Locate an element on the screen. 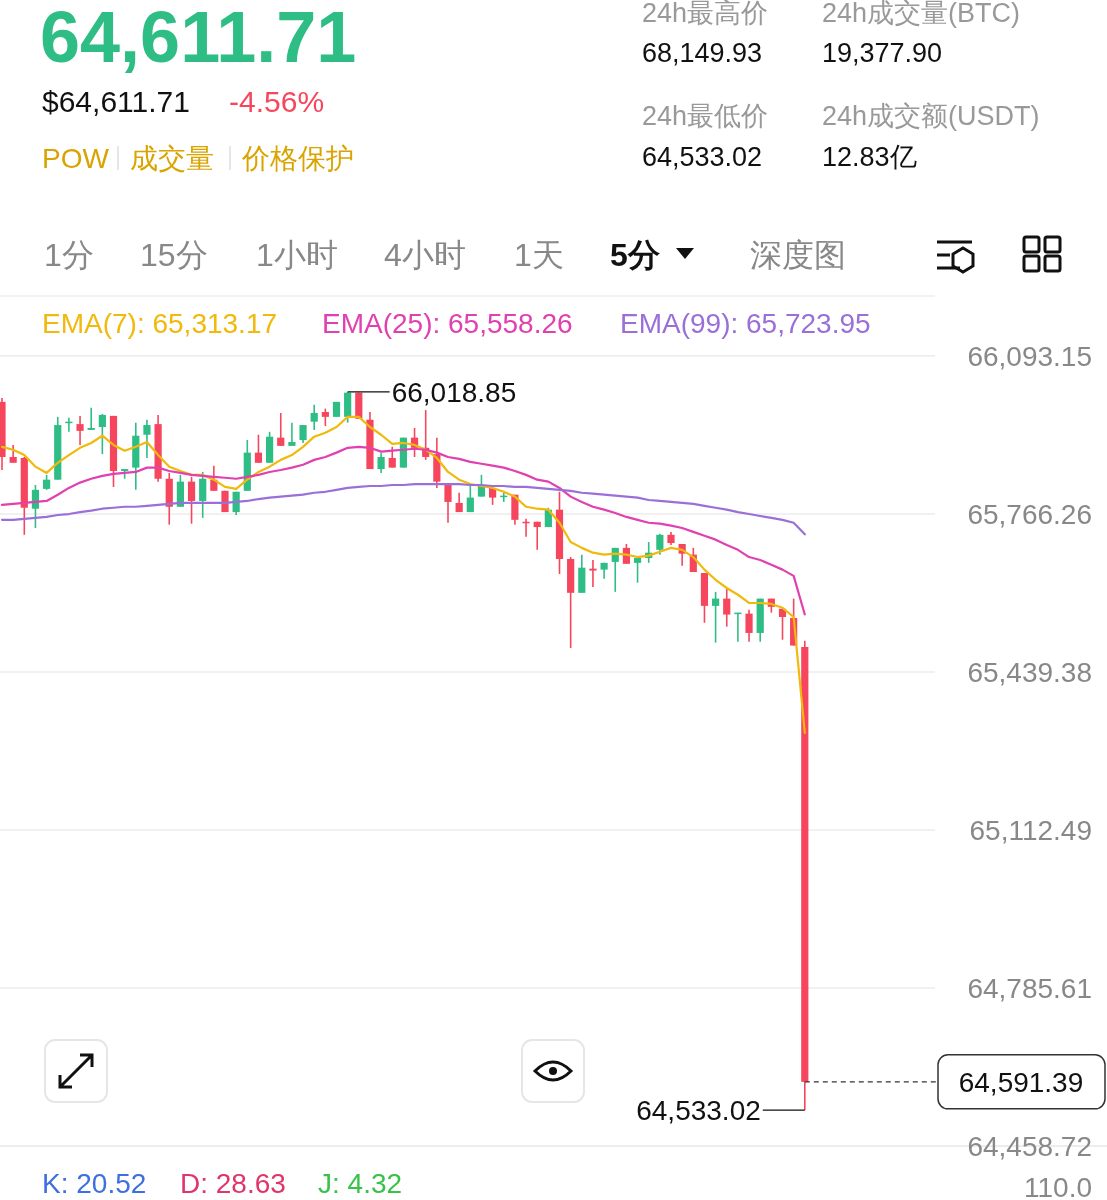  text: 价格保护 is located at coordinates (297, 158).